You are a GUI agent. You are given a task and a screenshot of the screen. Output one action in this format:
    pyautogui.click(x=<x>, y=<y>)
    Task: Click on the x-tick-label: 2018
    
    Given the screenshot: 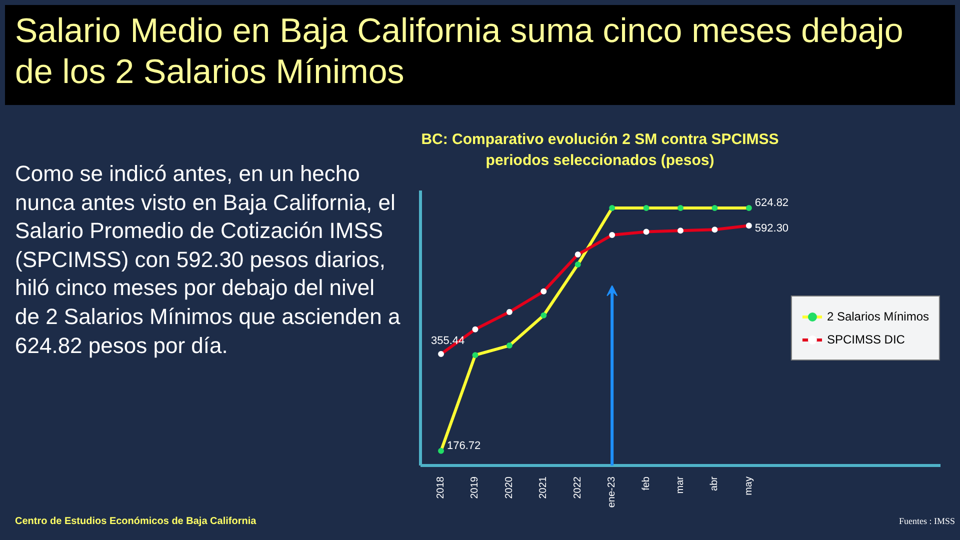 What is the action you would take?
    pyautogui.click(x=441, y=487)
    